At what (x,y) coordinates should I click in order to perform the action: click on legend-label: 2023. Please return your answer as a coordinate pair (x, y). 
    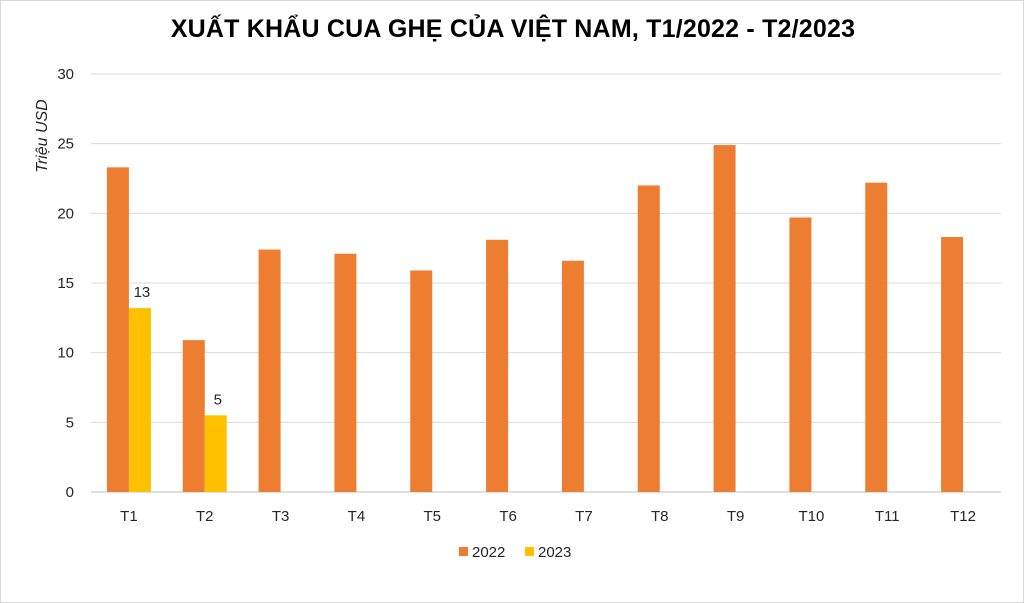
    Looking at the image, I should click on (554, 552).